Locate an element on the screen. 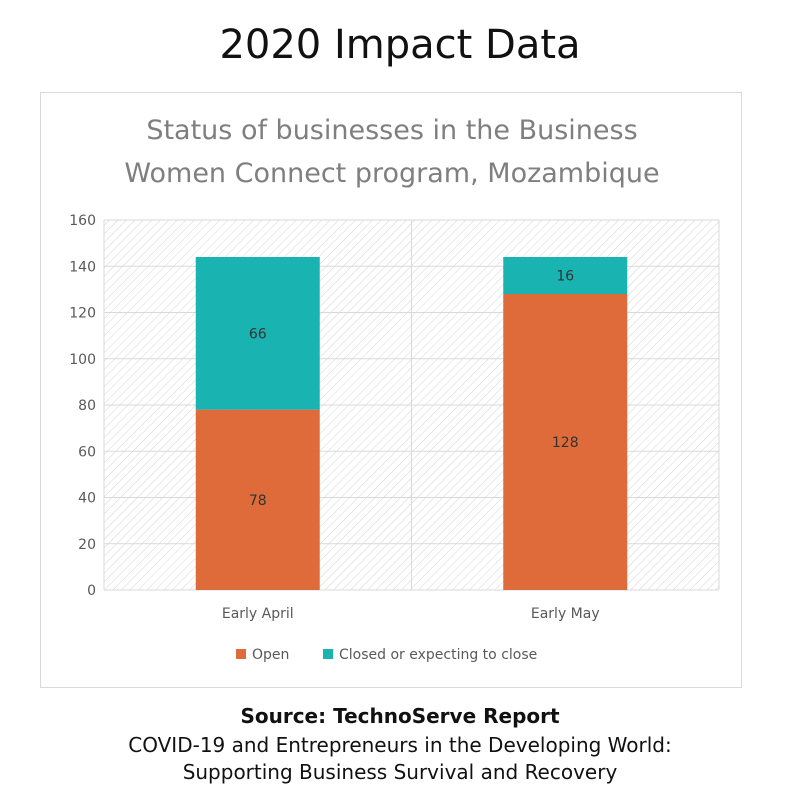 Image resolution: width=800 pixels, height=800 pixels. x-tick-label: Early May is located at coordinates (565, 614).